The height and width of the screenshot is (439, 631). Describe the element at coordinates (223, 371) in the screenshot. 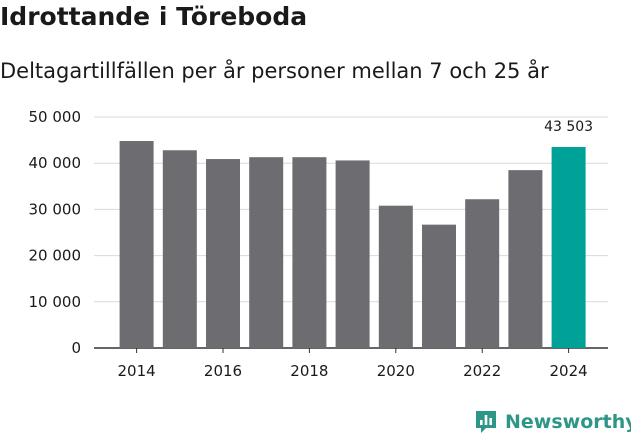

I see `x-tick-label: 2016` at that location.